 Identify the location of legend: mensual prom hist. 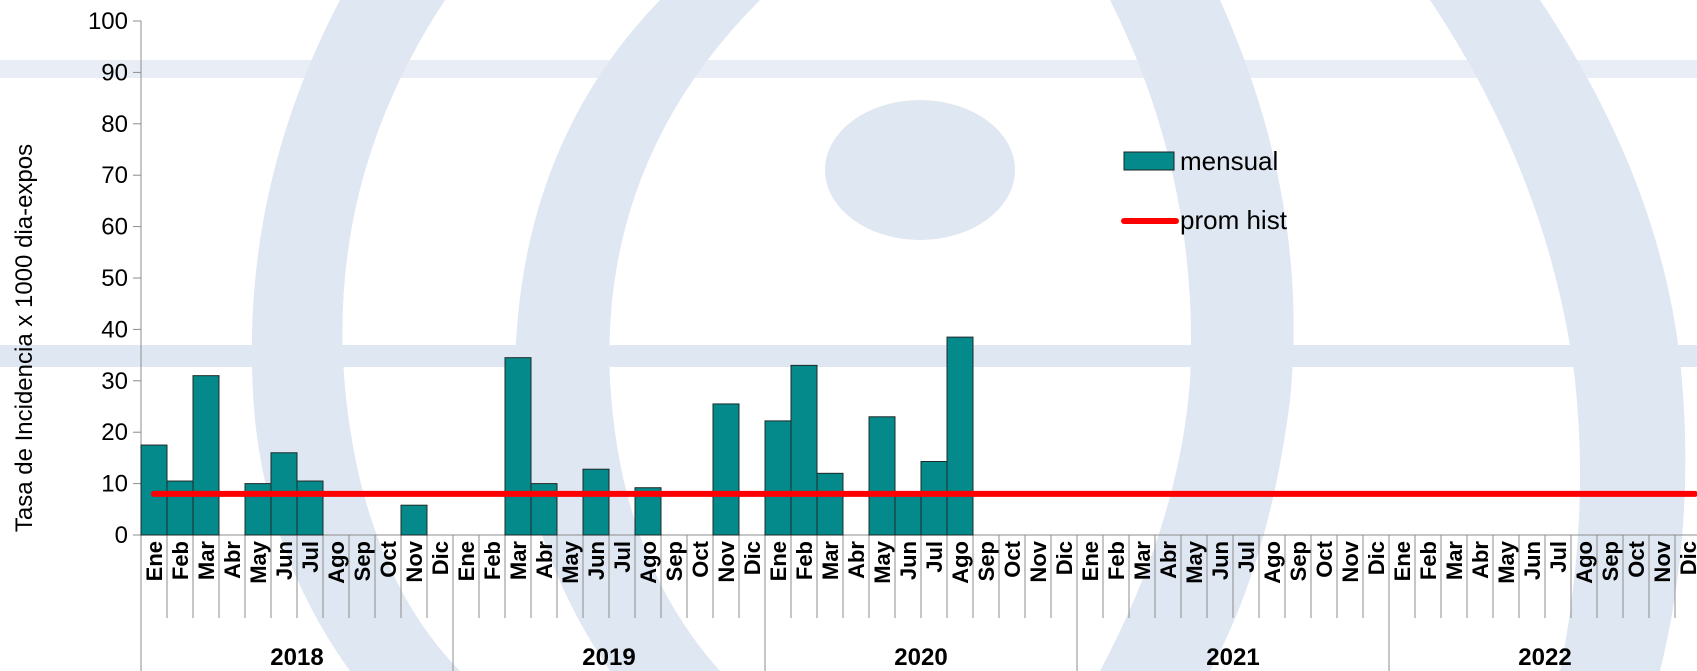
(1204, 190).